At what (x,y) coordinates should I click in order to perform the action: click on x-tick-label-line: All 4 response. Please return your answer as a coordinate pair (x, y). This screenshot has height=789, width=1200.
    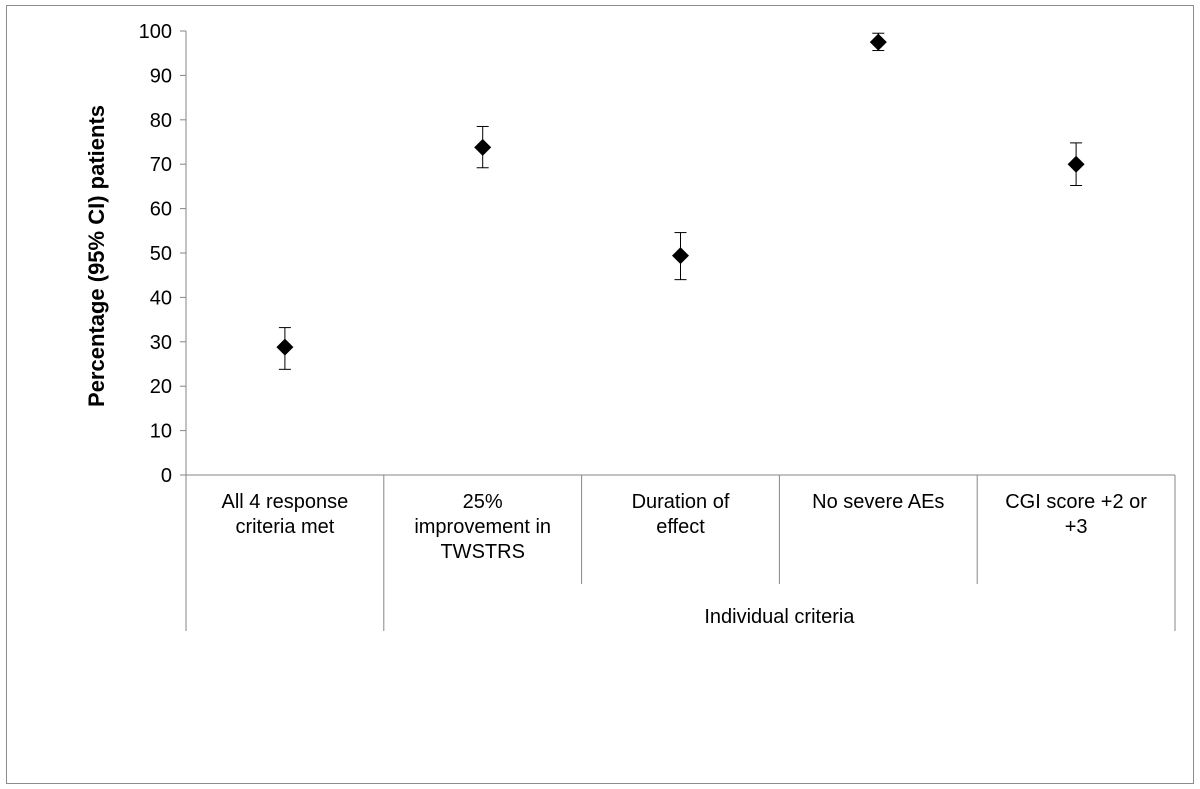
    Looking at the image, I should click on (285, 502).